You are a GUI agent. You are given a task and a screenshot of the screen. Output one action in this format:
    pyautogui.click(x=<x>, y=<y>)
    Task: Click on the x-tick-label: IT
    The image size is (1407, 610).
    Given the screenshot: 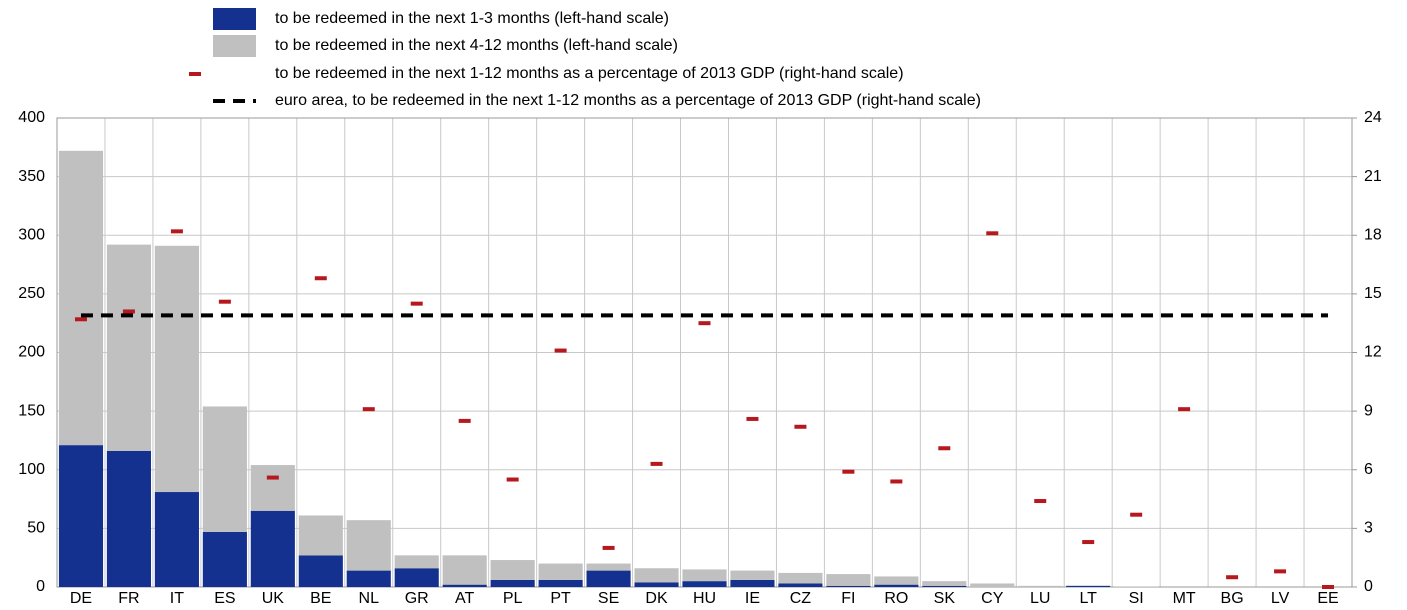 What is the action you would take?
    pyautogui.click(x=177, y=597)
    